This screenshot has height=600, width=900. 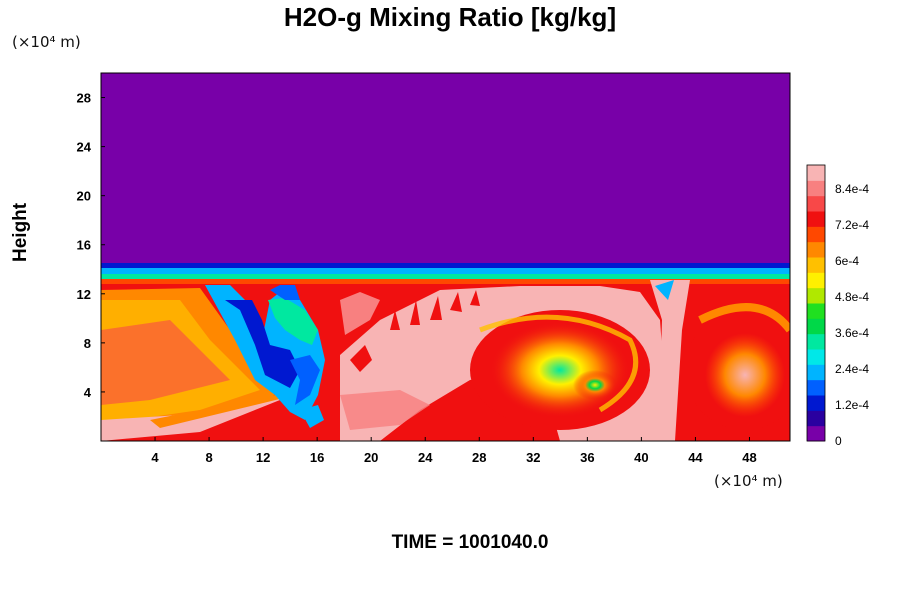 What do you see at coordinates (641, 457) in the screenshot?
I see `x-tick-label: 40` at bounding box center [641, 457].